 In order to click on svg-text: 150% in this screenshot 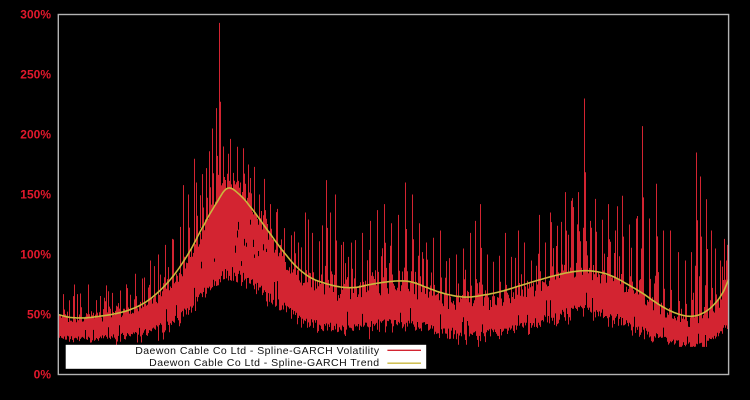, I will do `click(35, 195)`.